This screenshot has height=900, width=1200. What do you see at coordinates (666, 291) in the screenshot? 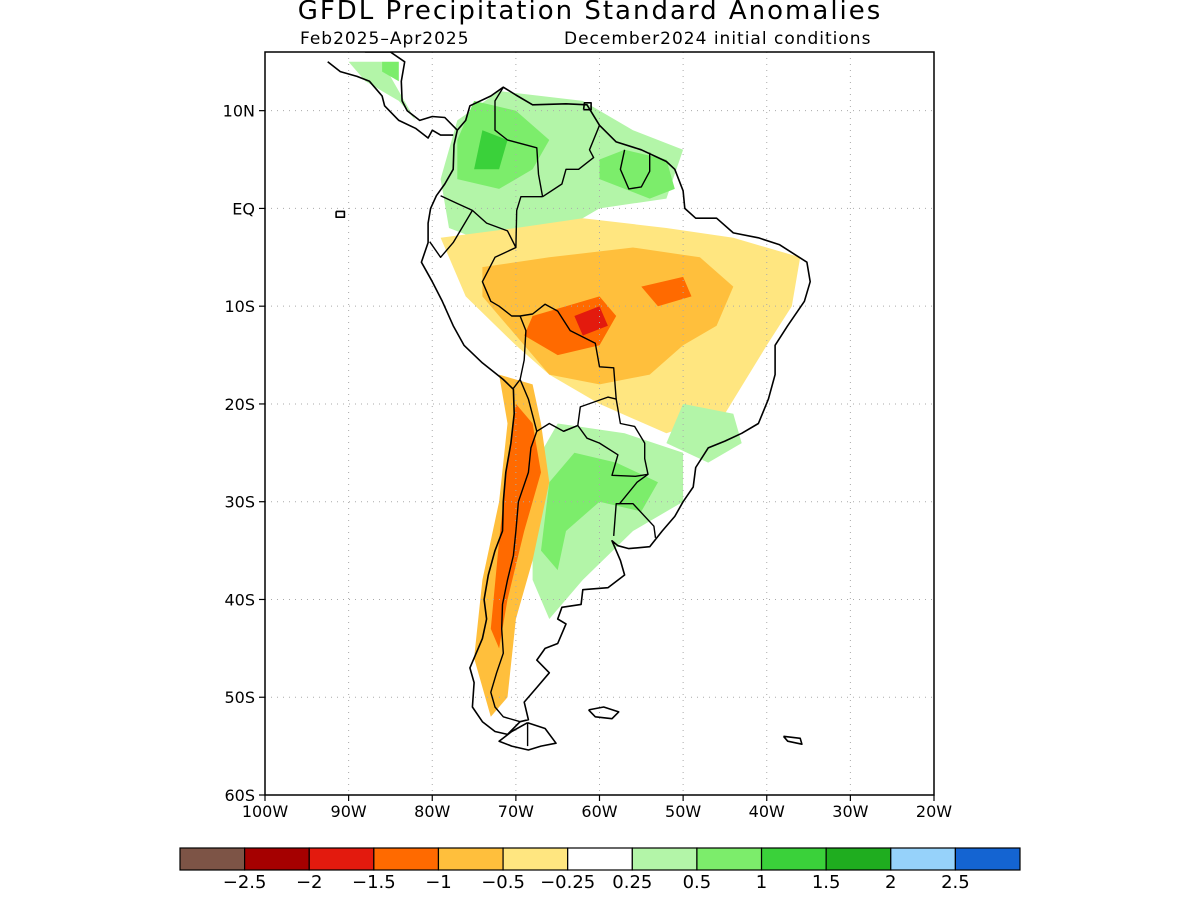
I see `anomaly-region-brazil-dry` at bounding box center [666, 291].